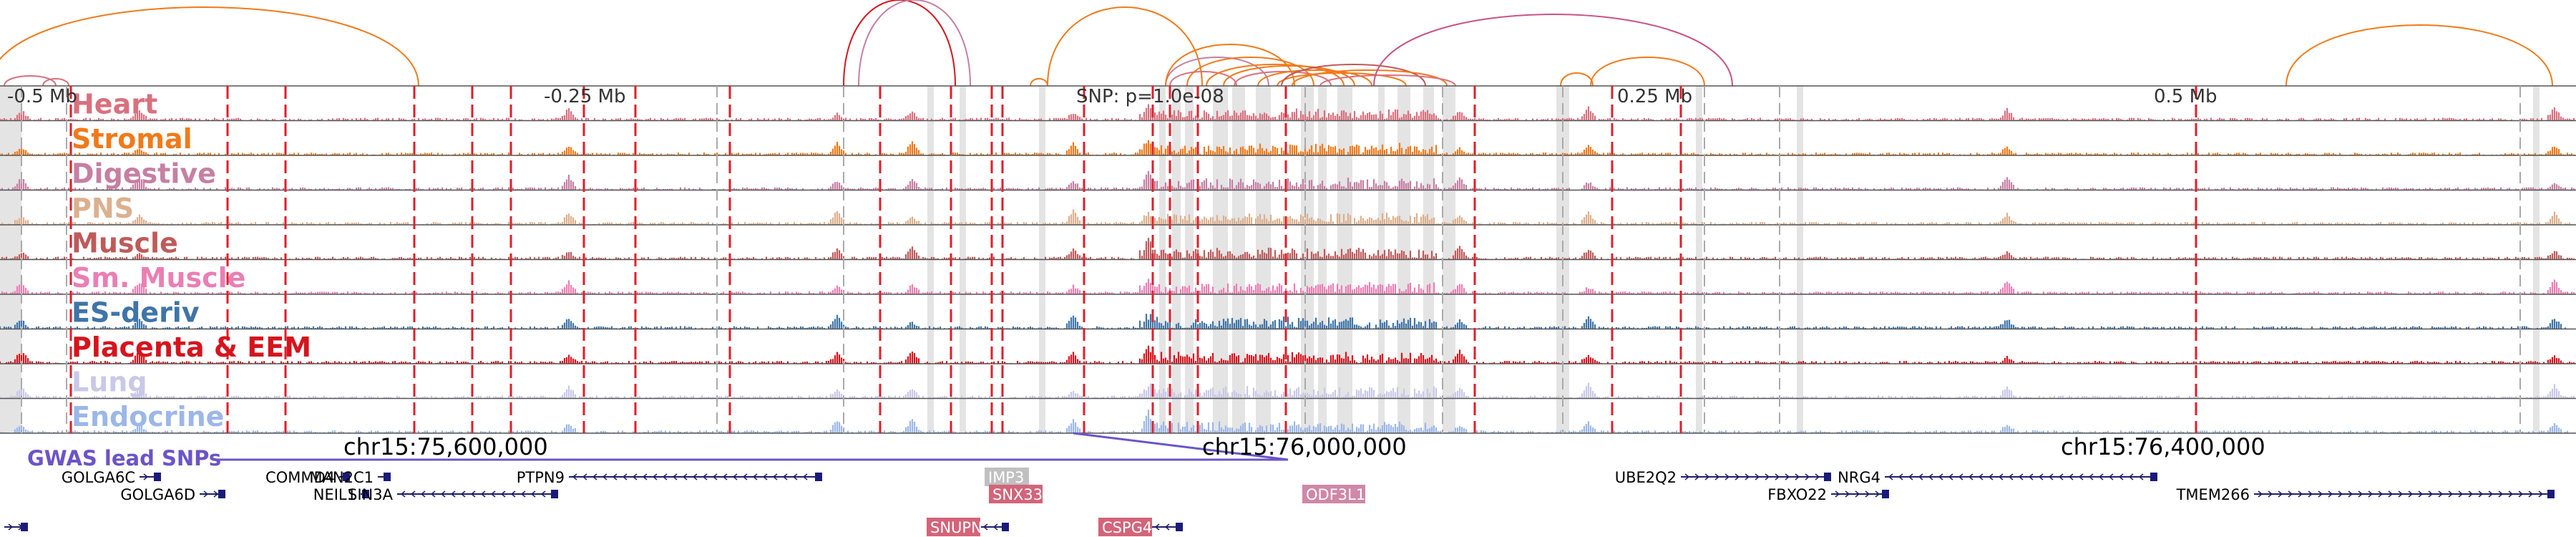 The width and height of the screenshot is (2576, 537). I want to click on offset-label: 0.25 Mb, so click(1654, 96).